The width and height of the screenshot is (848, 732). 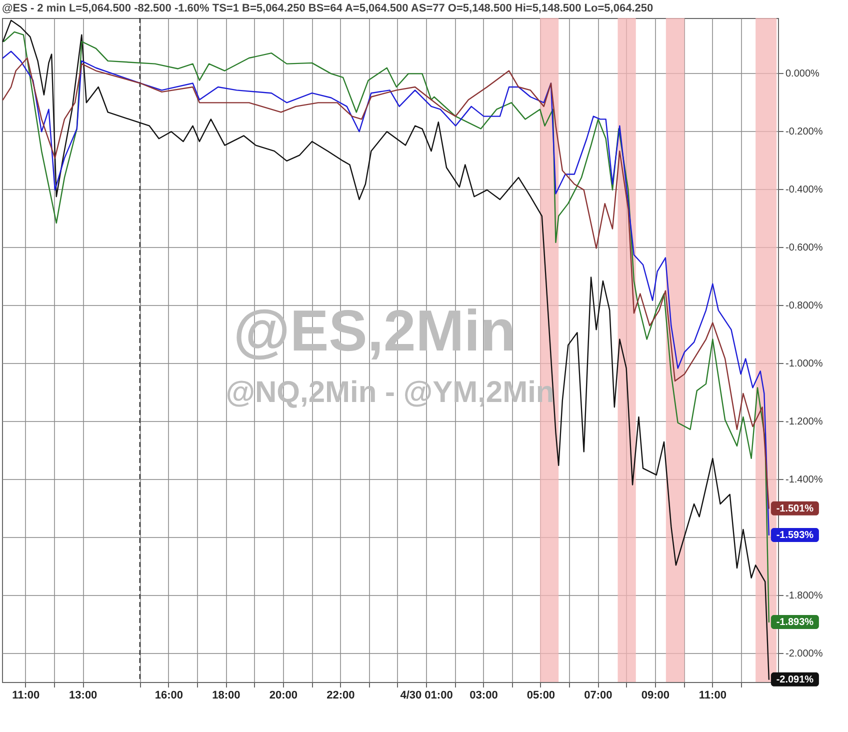 What do you see at coordinates (169, 696) in the screenshot?
I see `x-tick-label: 16:00` at bounding box center [169, 696].